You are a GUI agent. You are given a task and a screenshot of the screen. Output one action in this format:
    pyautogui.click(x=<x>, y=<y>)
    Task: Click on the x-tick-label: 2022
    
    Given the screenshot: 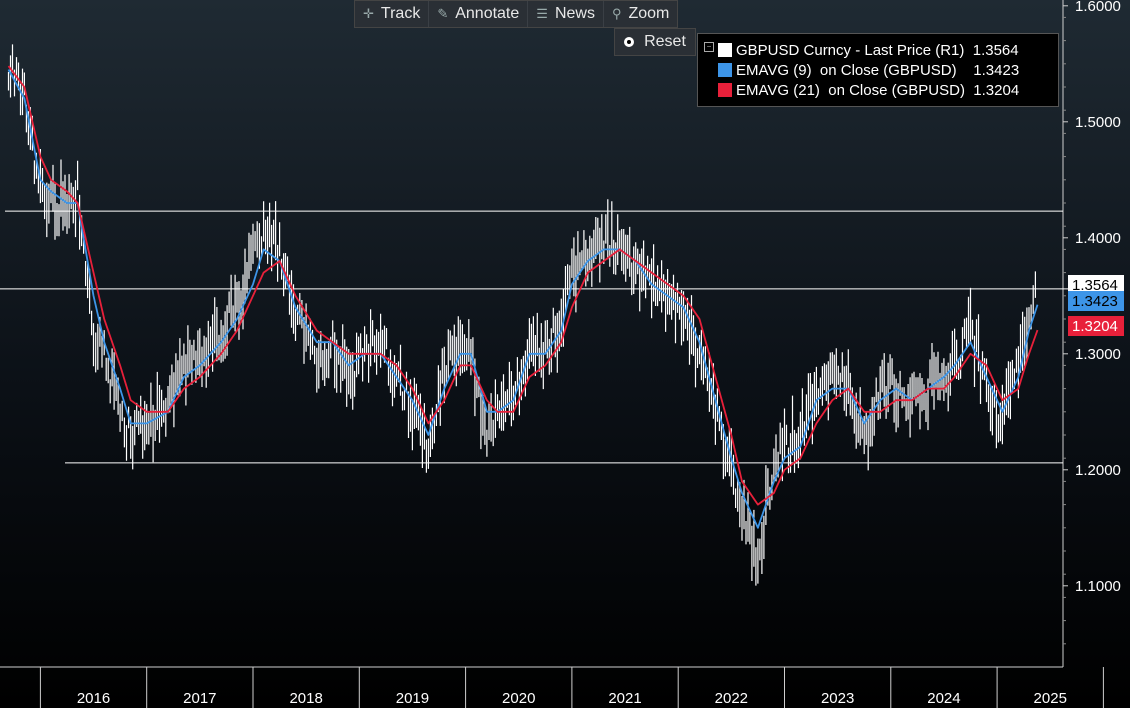 What is the action you would take?
    pyautogui.click(x=731, y=698)
    